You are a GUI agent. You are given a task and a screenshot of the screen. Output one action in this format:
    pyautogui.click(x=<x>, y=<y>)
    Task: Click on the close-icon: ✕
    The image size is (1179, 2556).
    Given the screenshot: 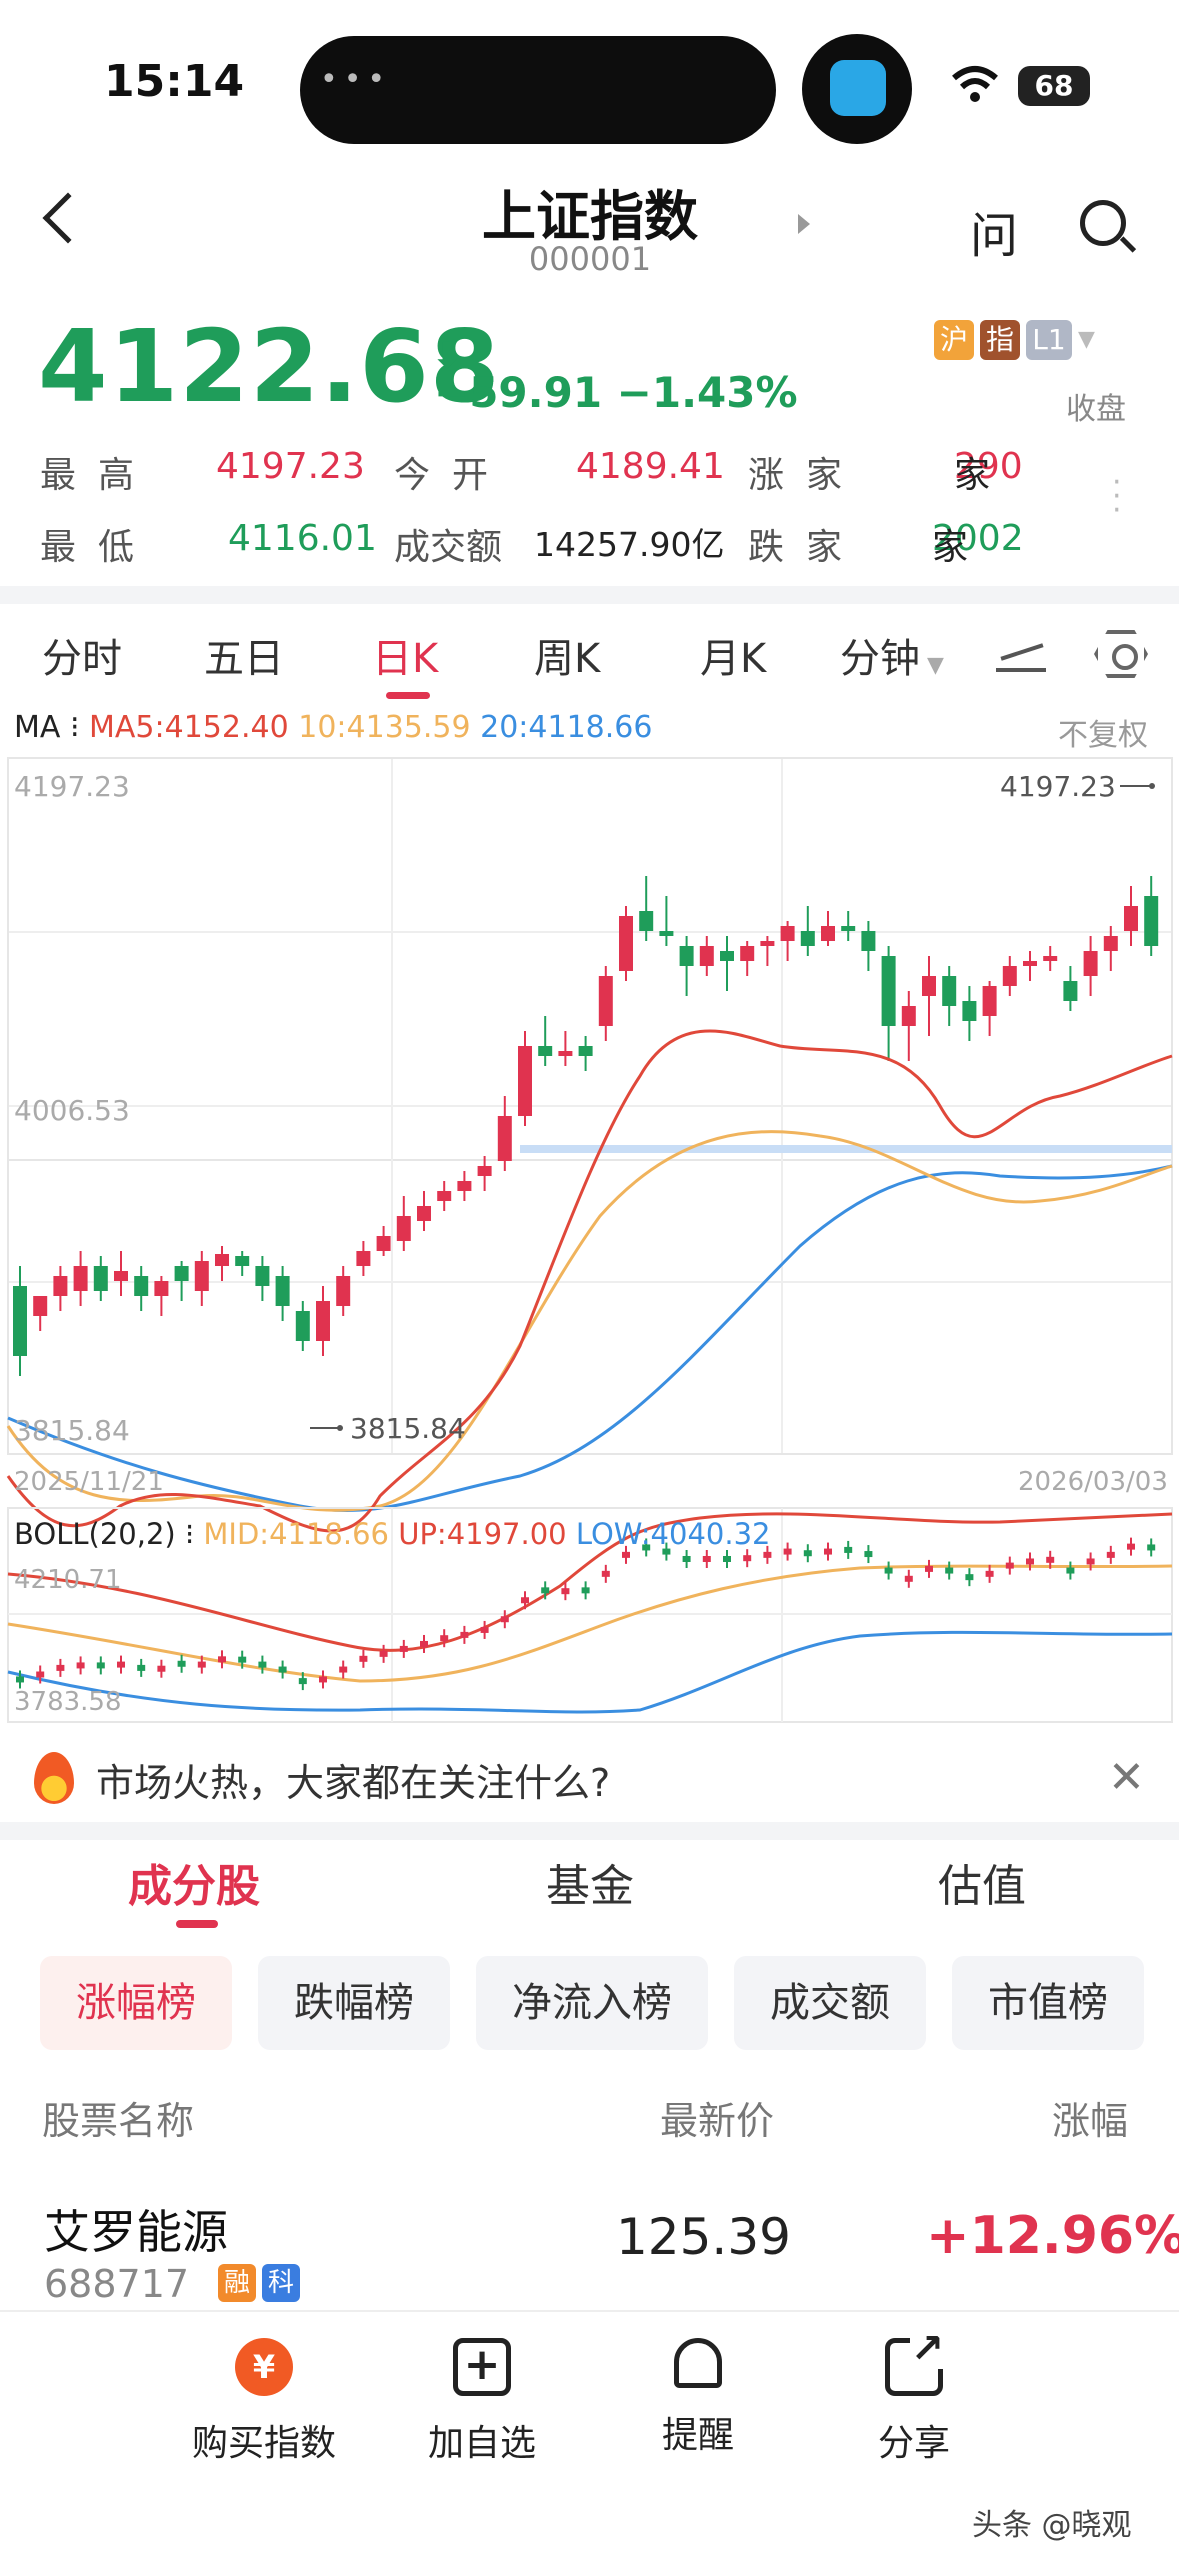 What is the action you would take?
    pyautogui.click(x=1126, y=1777)
    